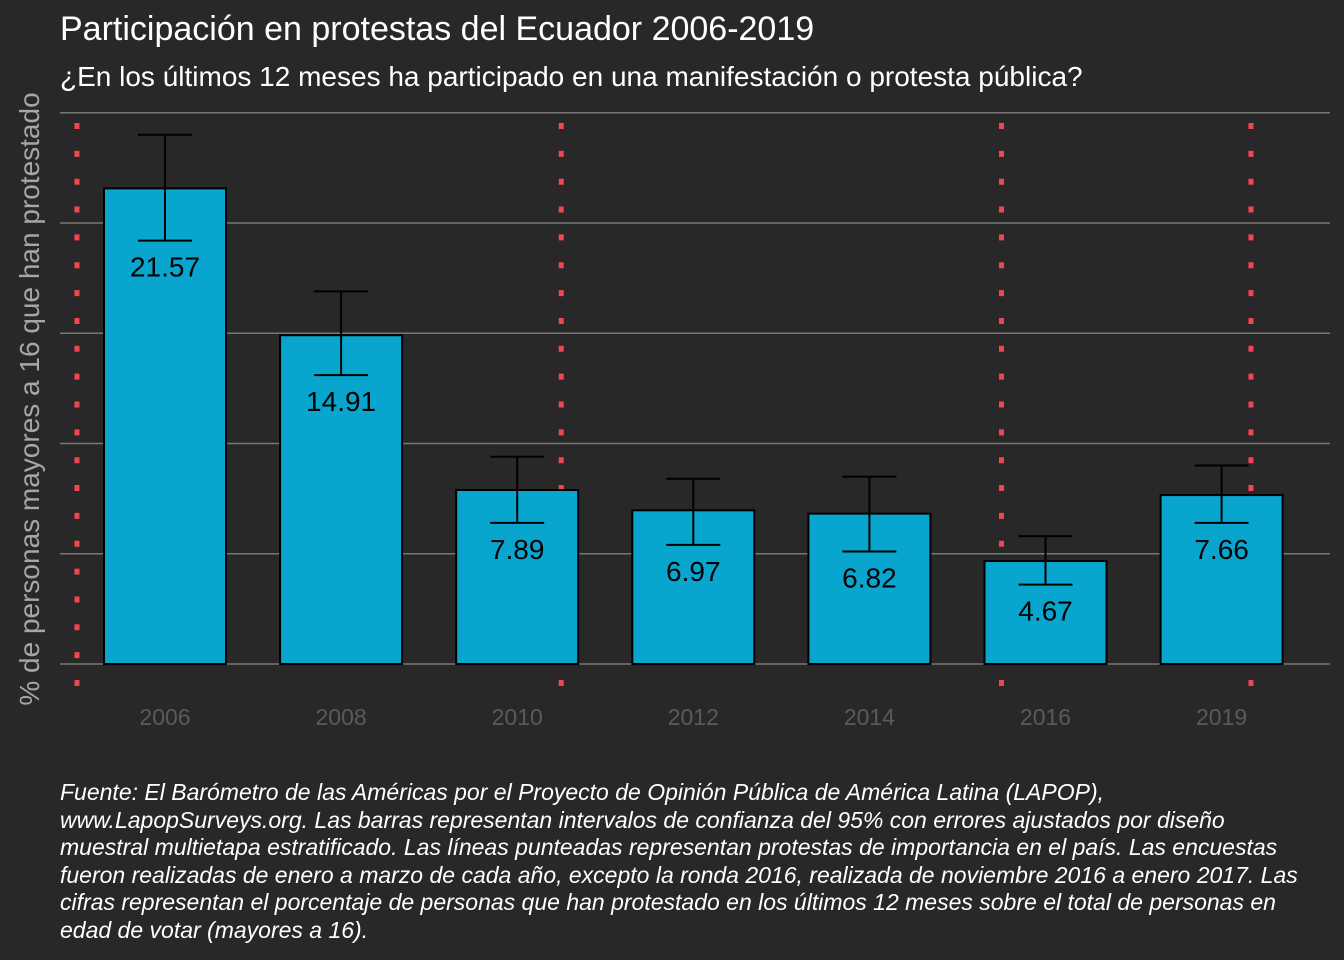 The height and width of the screenshot is (960, 1344). I want to click on x-tick-label: 2010, so click(517, 717).